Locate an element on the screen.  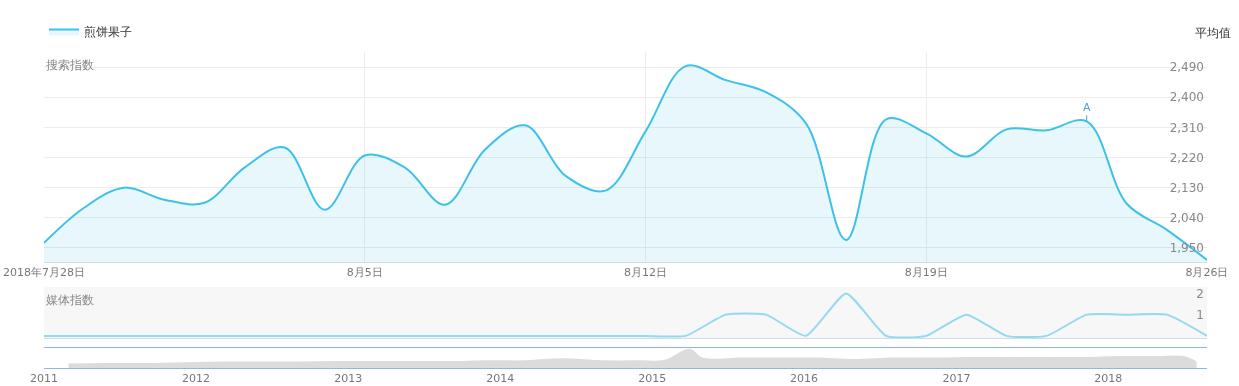
y-tick-label: 2,040 is located at coordinates (1186, 217).